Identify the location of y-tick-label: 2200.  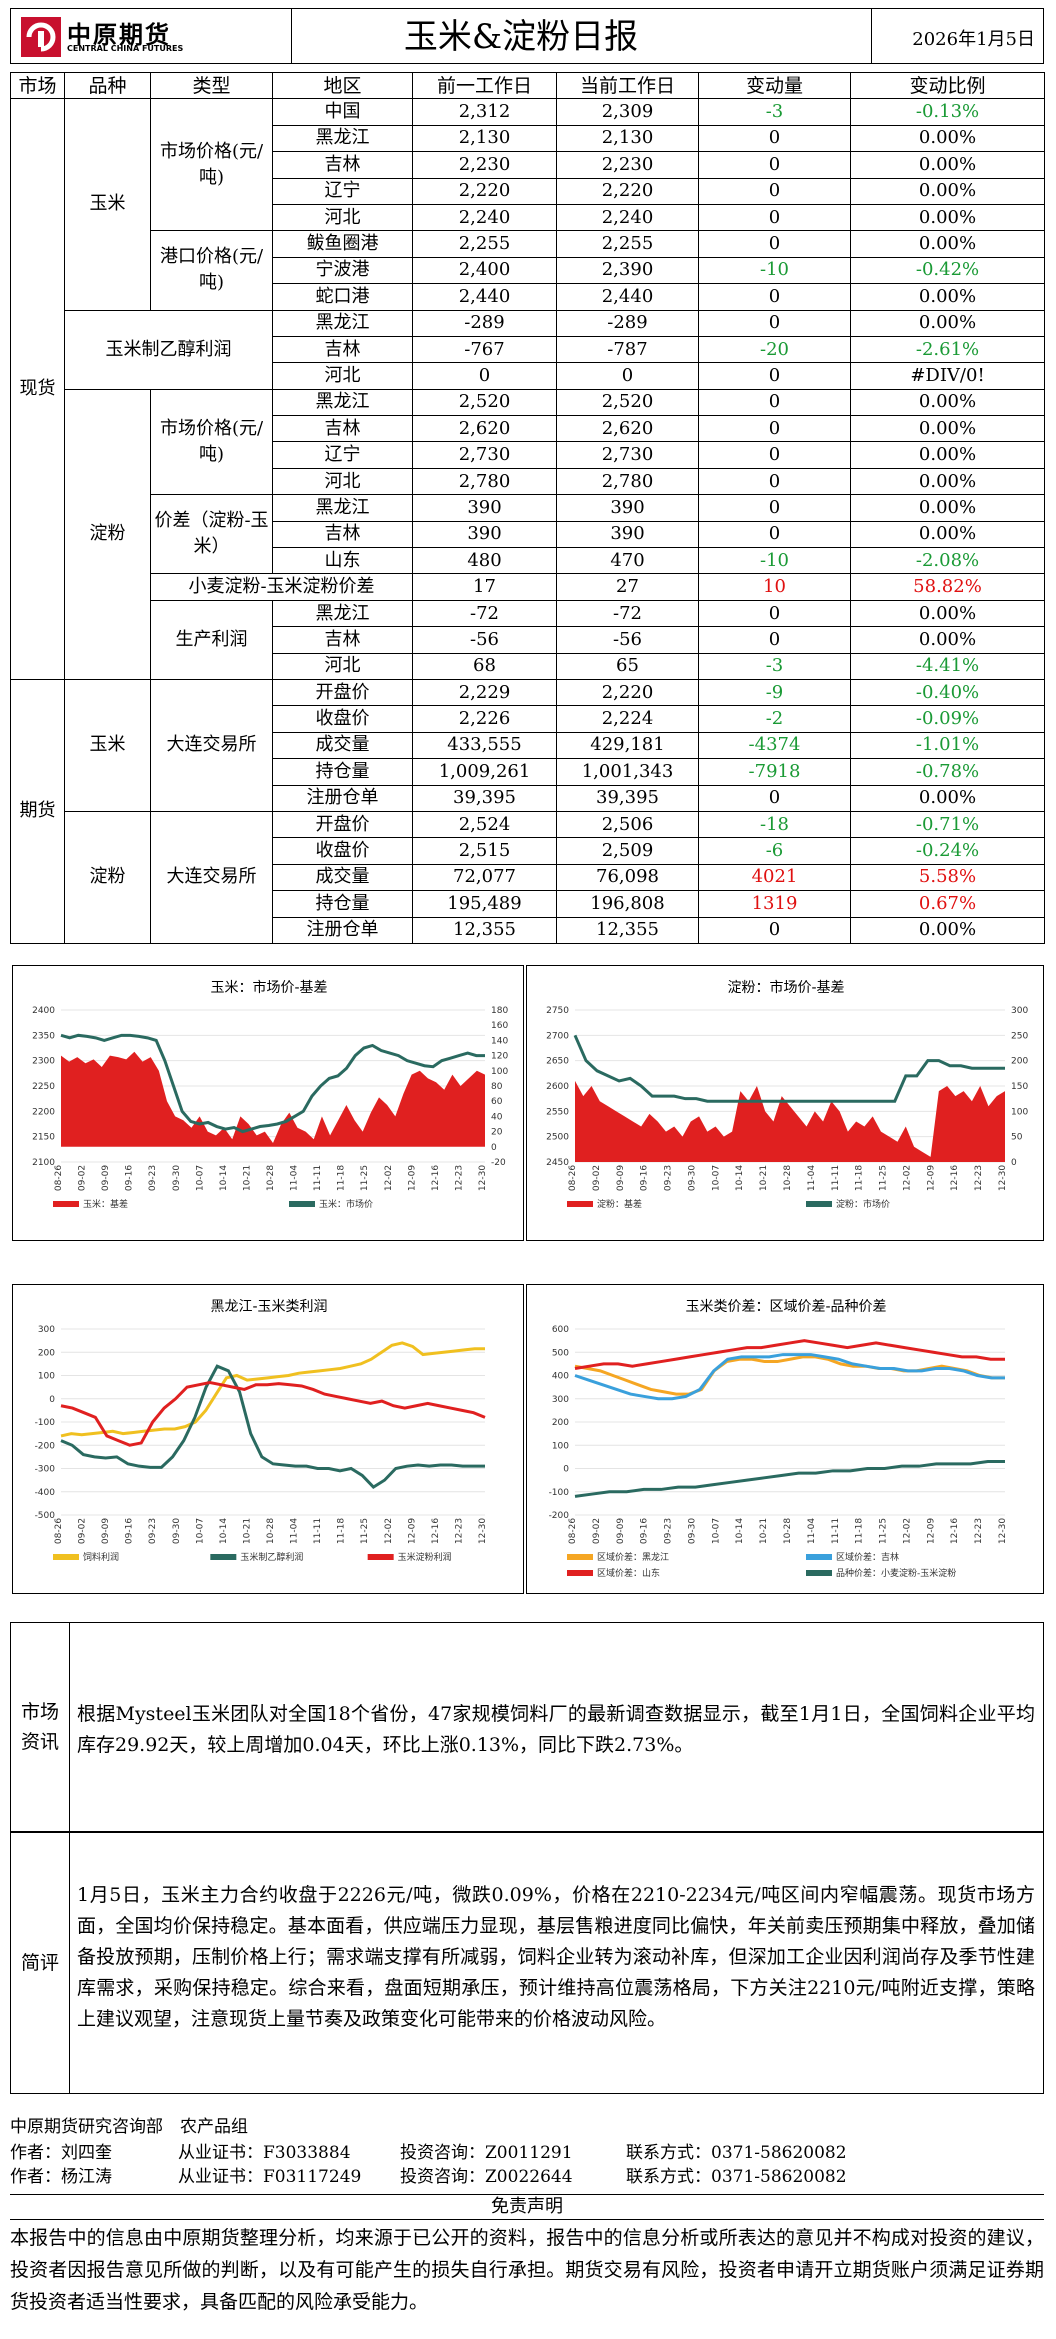
(43, 1112).